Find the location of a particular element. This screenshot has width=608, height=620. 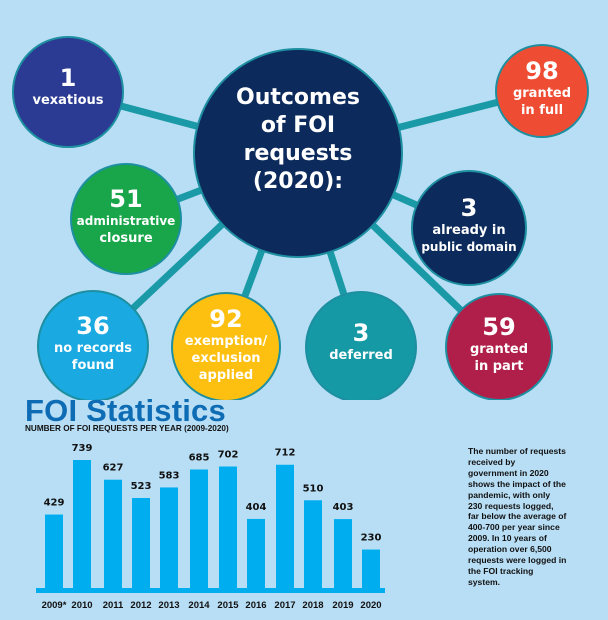

bubble-label: administrative is located at coordinates (126, 221).